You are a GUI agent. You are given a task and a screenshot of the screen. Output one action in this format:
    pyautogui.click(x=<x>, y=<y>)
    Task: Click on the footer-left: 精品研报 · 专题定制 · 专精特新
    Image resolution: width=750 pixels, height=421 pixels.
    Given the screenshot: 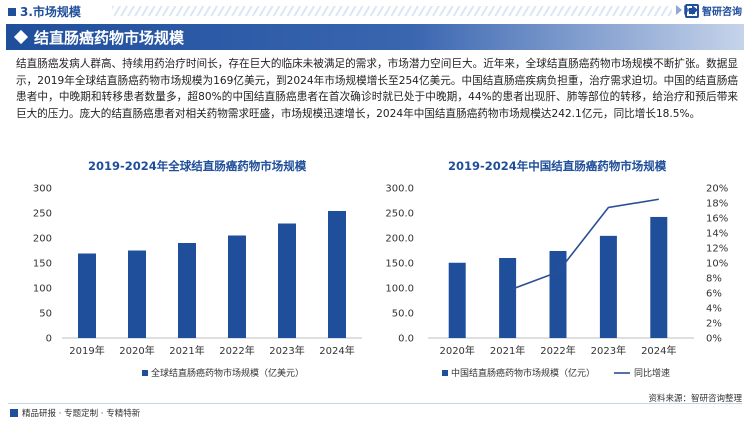 What is the action you would take?
    pyautogui.click(x=75, y=413)
    